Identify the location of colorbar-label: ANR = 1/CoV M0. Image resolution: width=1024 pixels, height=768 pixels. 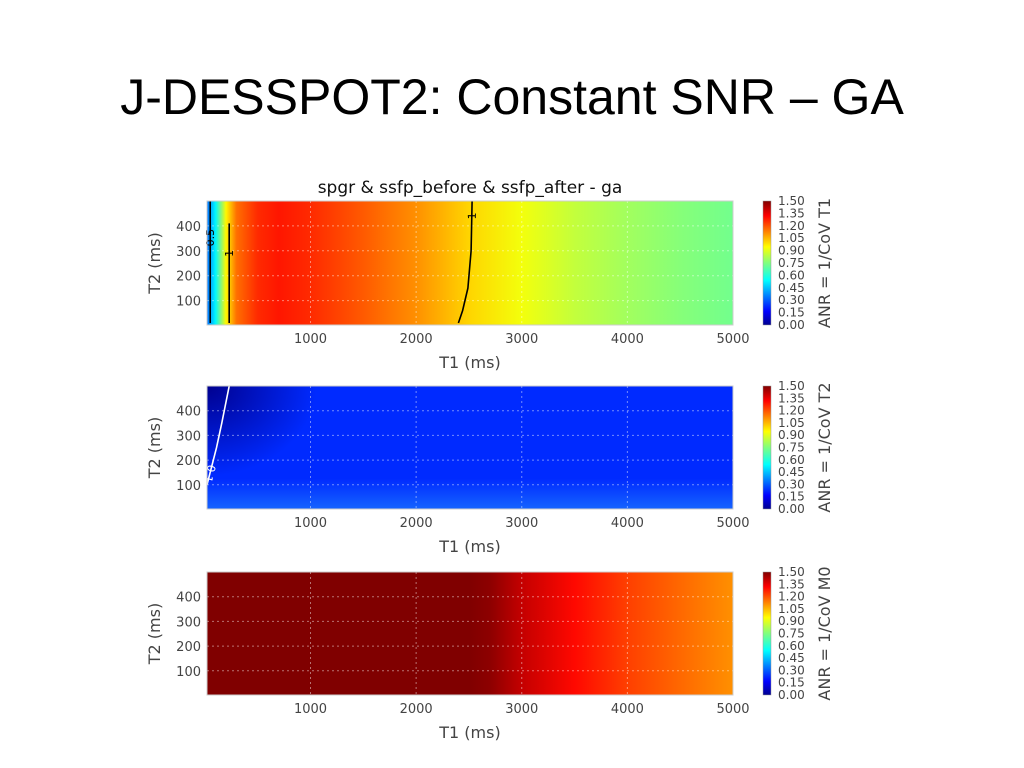
(824, 633).